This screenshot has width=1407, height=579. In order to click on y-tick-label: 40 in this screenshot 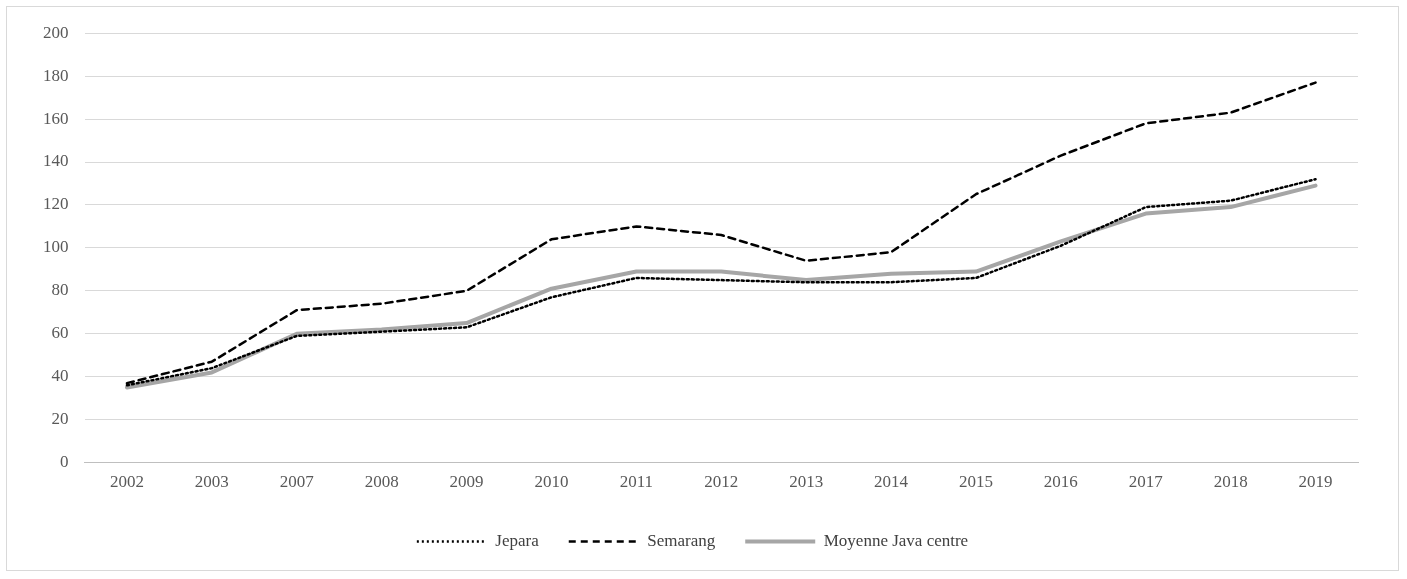, I will do `click(60, 376)`.